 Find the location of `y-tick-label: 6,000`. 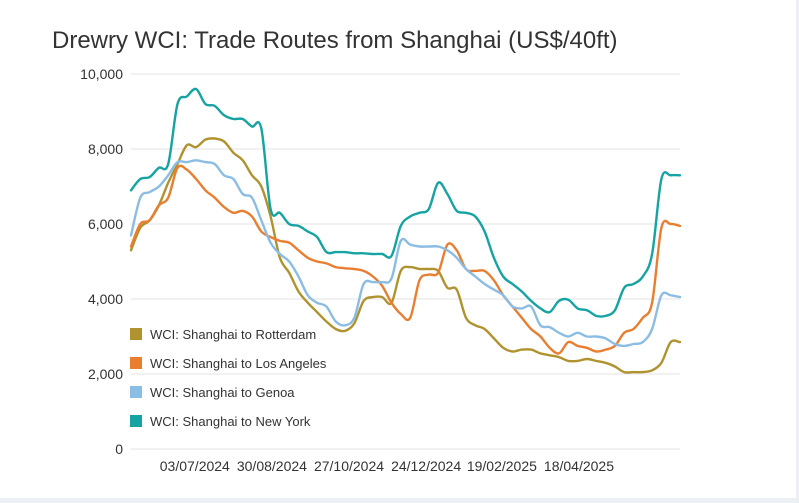

y-tick-label: 6,000 is located at coordinates (105, 224).